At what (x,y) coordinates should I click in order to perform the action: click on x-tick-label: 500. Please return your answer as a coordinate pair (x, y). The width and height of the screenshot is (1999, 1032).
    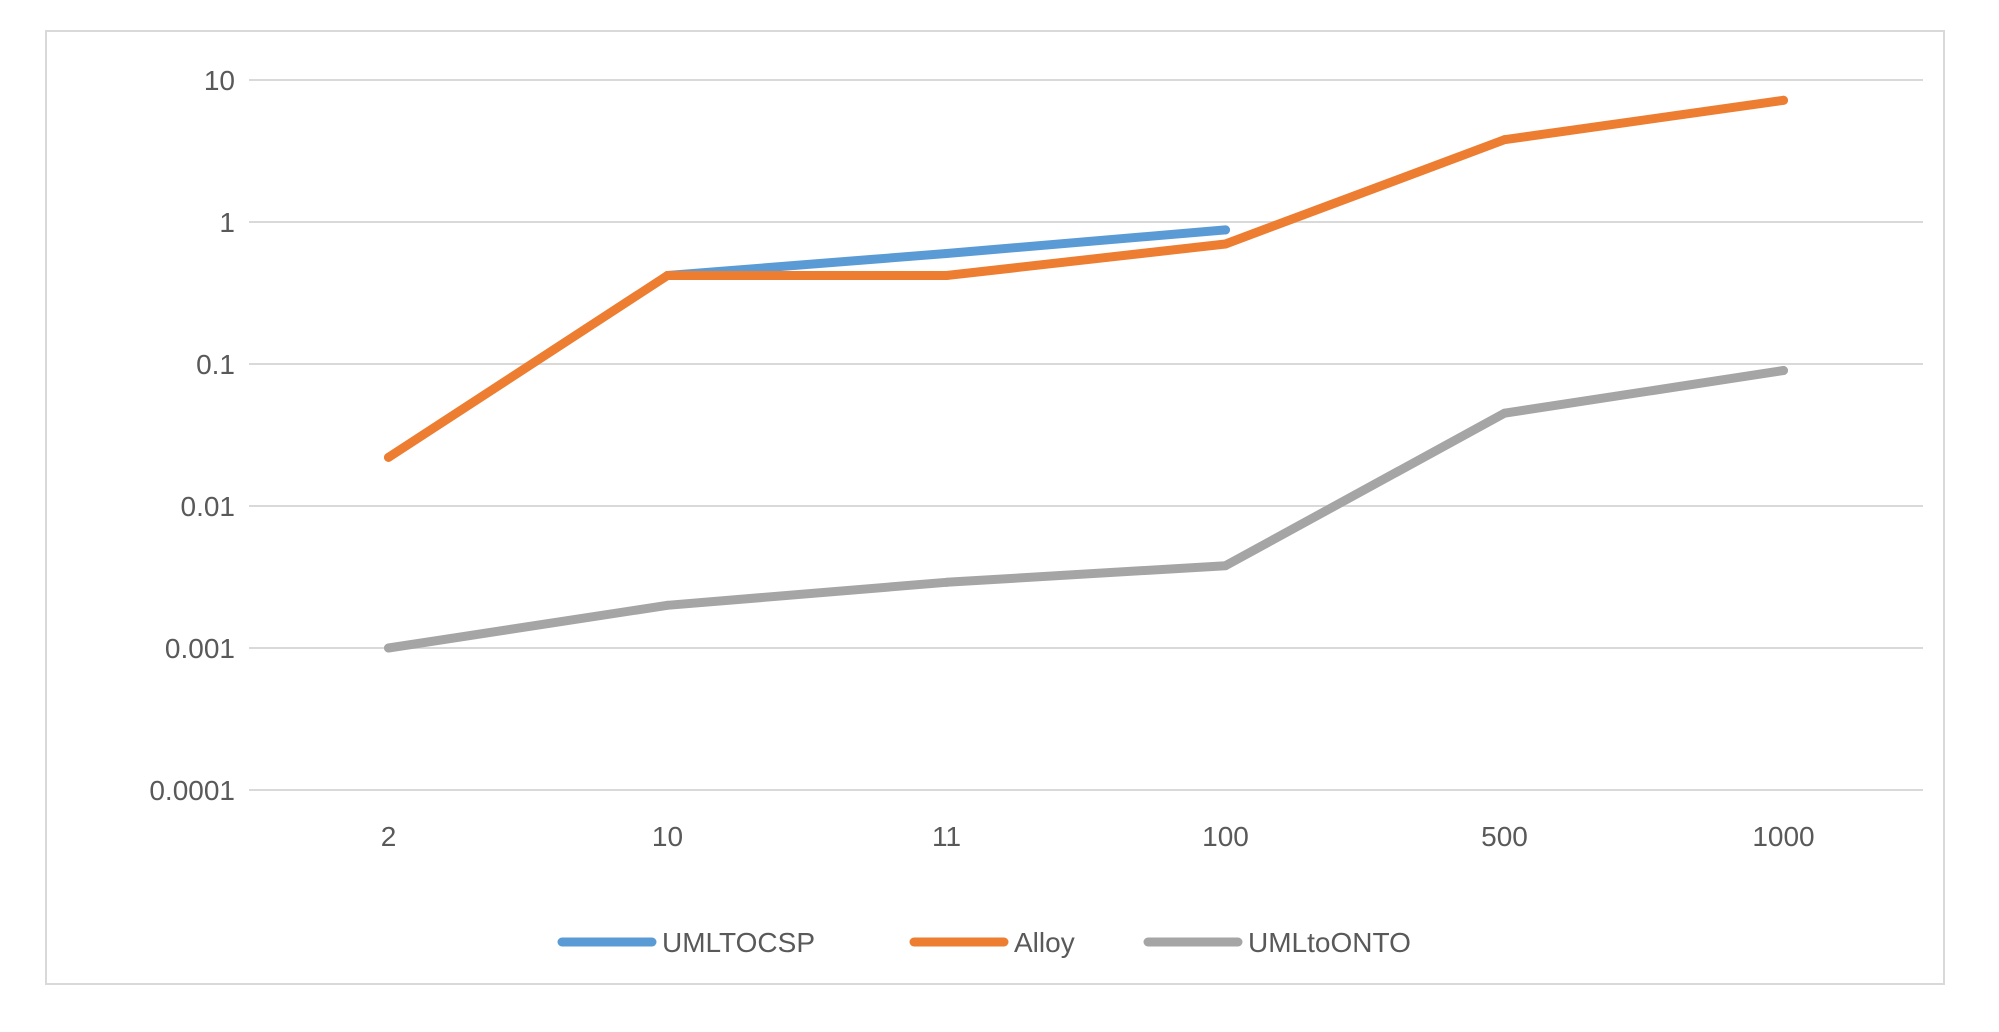
    Looking at the image, I should click on (1504, 836).